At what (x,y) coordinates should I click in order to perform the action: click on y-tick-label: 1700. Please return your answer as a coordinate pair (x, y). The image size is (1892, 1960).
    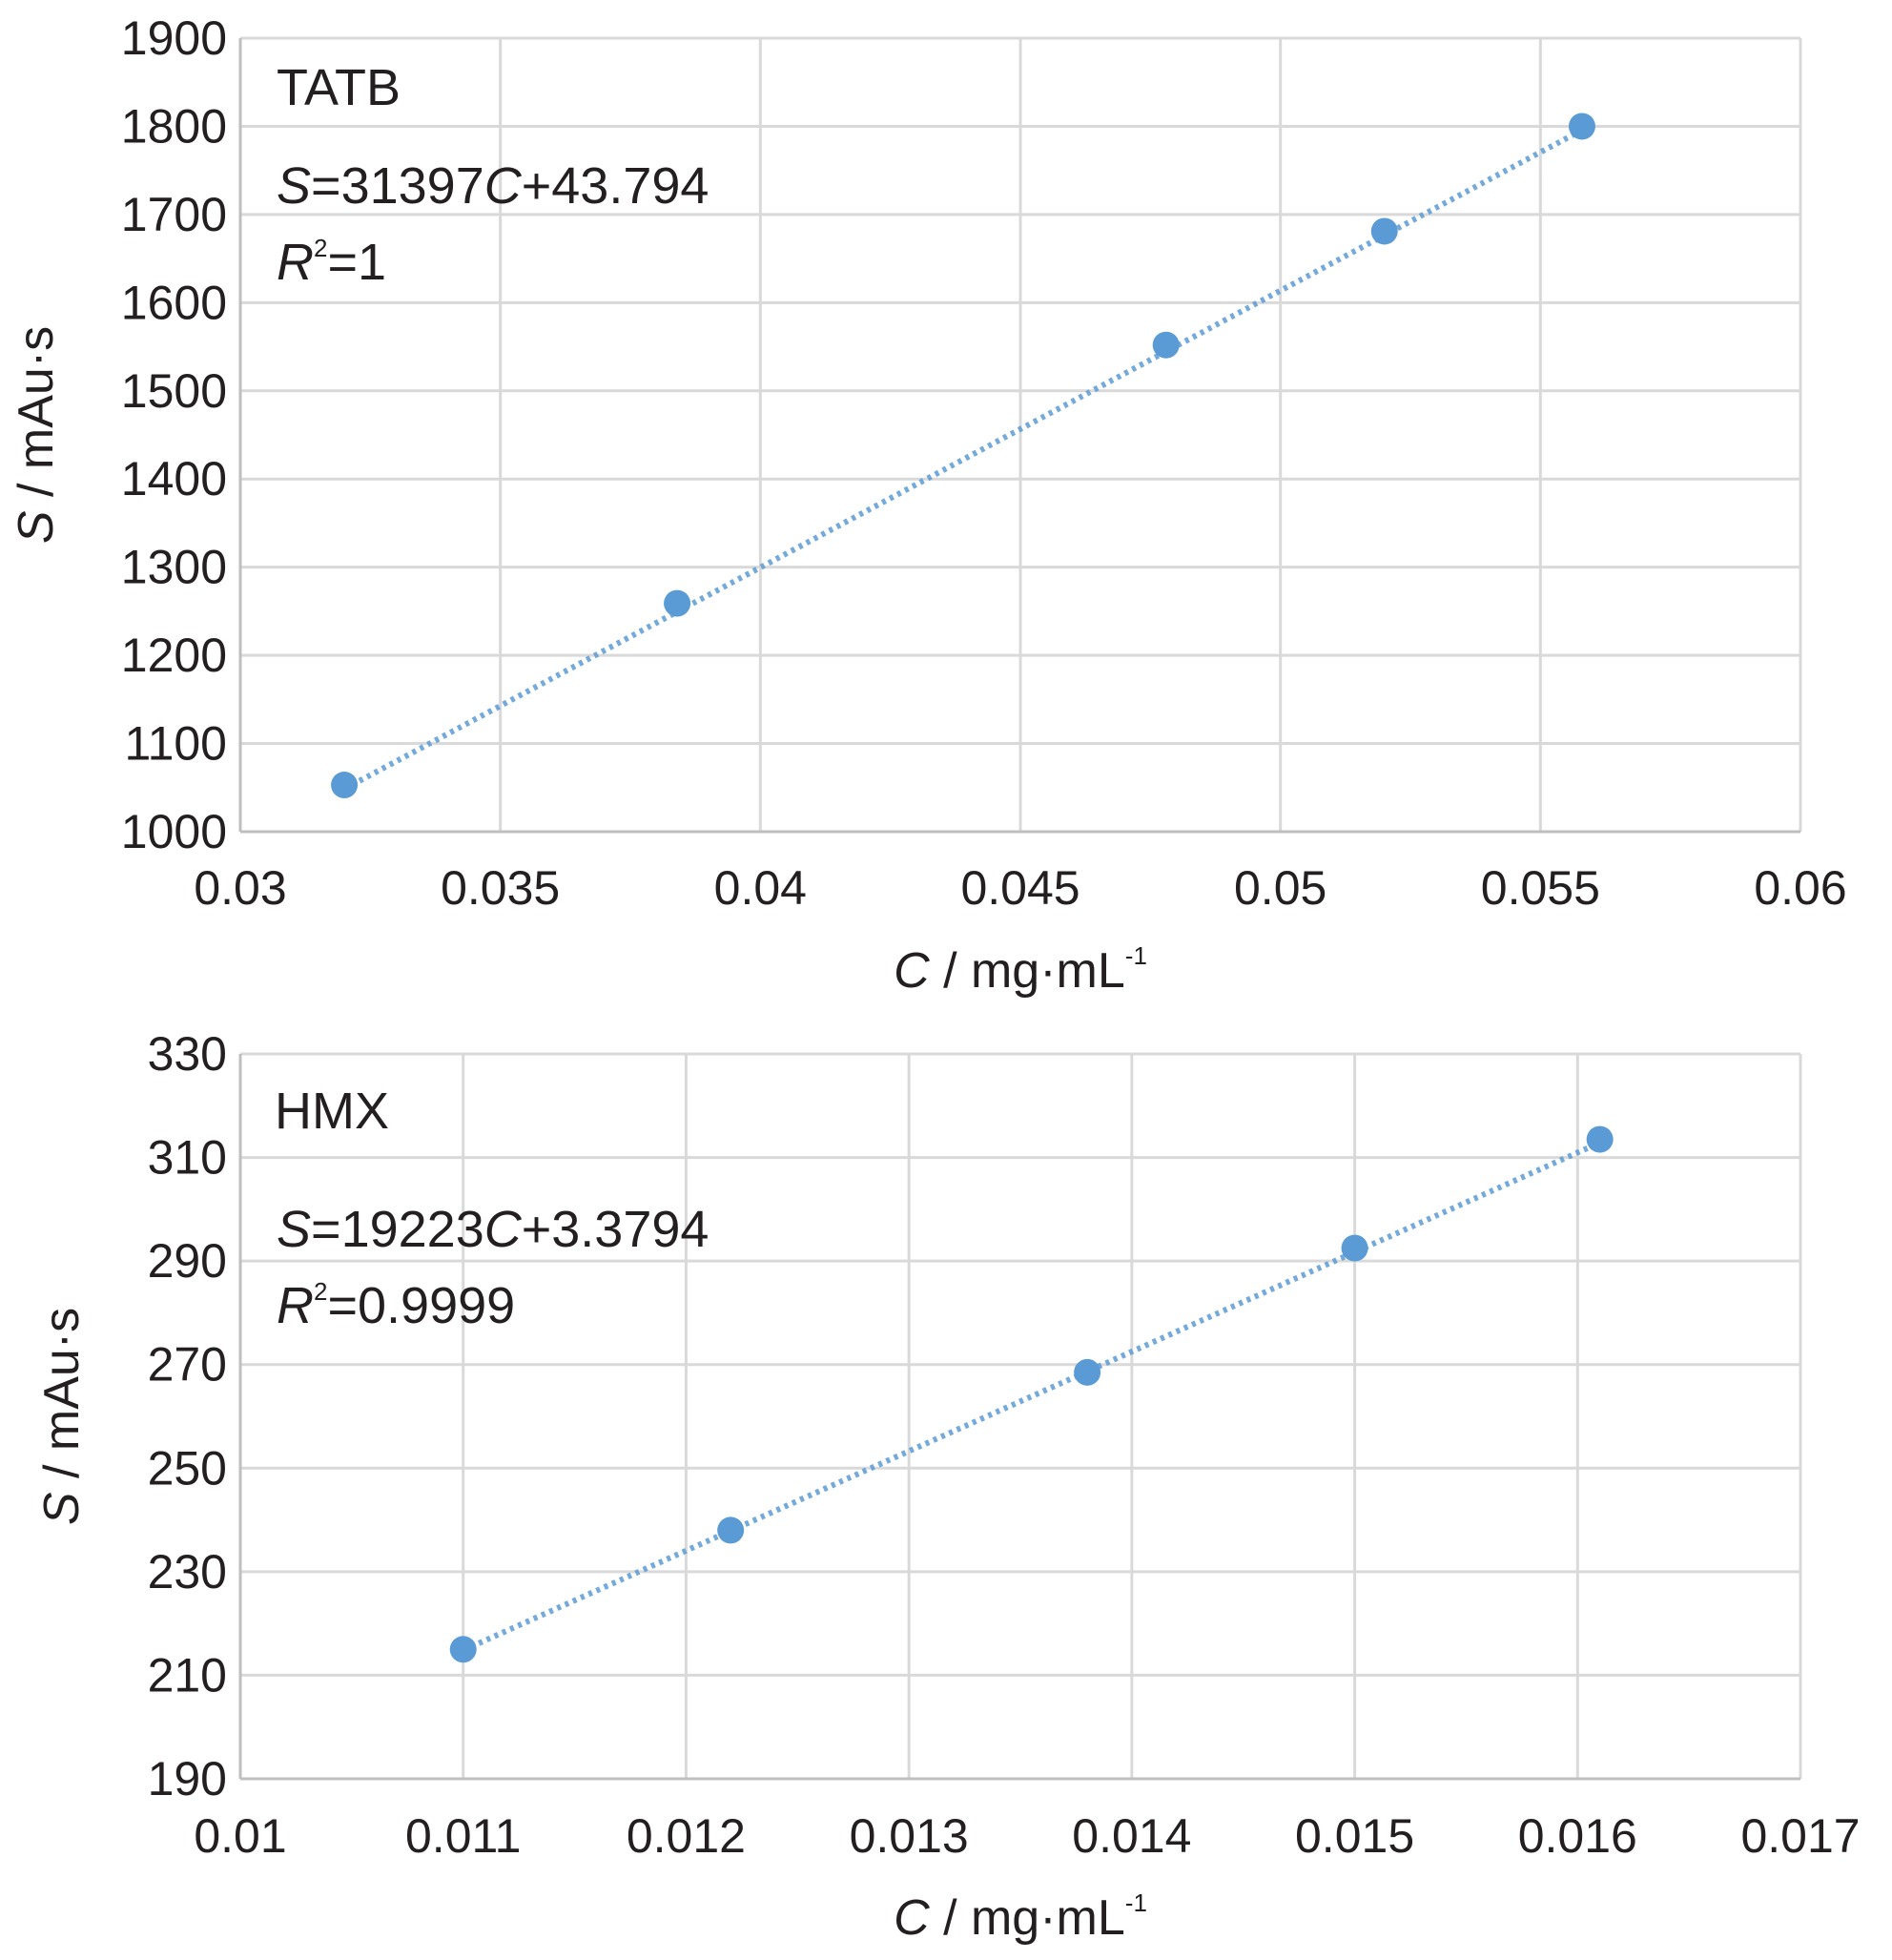
    Looking at the image, I should click on (174, 214).